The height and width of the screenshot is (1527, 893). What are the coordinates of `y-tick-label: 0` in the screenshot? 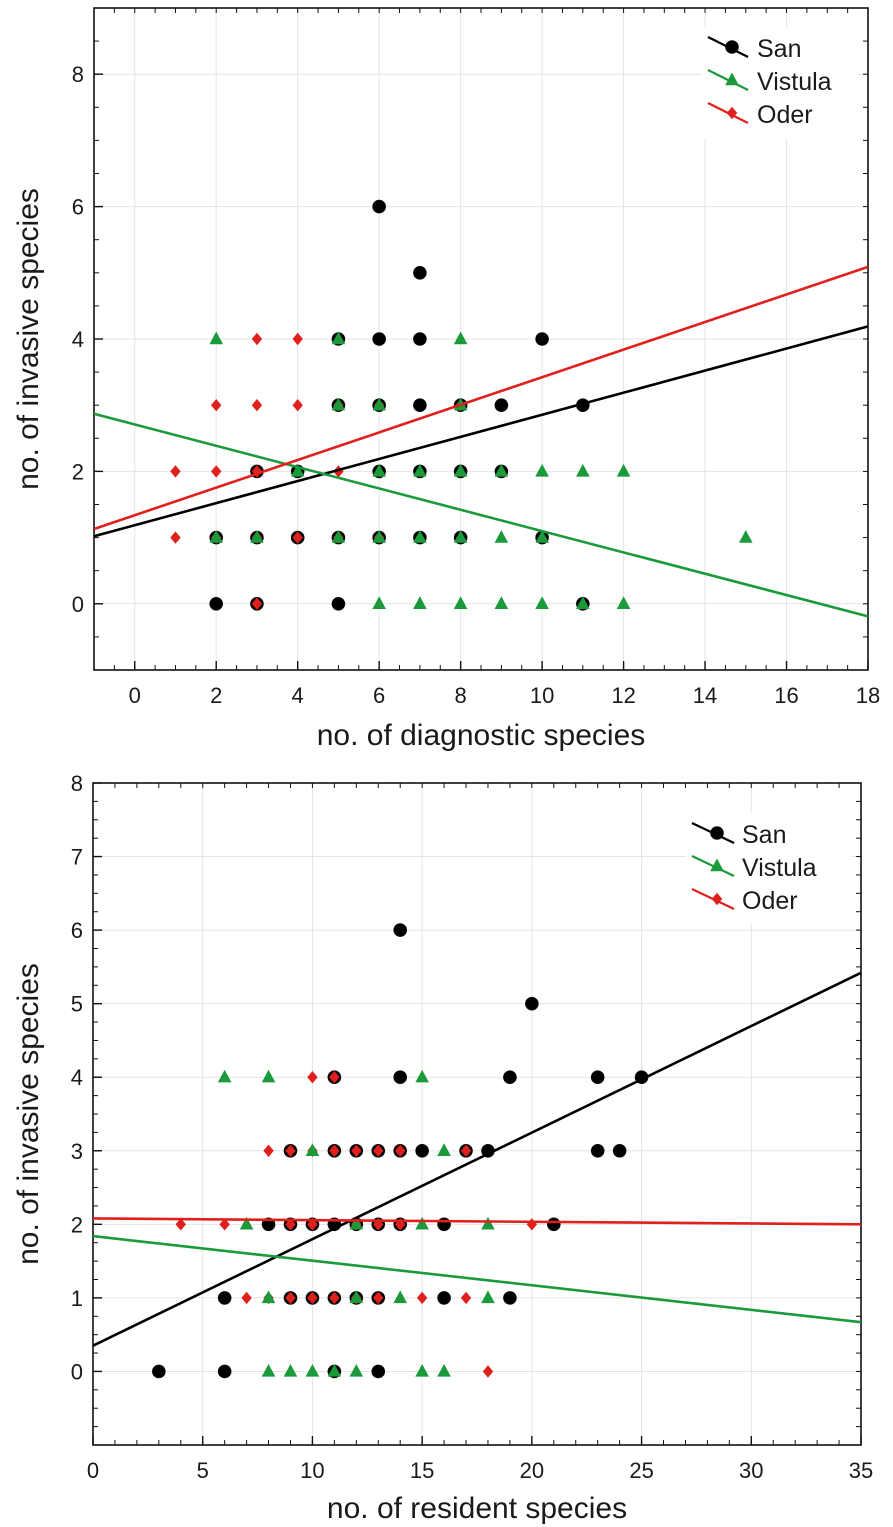 It's located at (77, 1371).